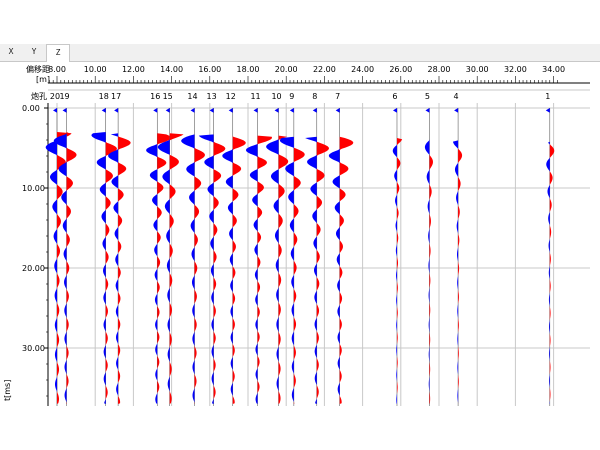 This screenshot has width=600, height=450. I want to click on shot-label-1: 1, so click(547, 96).